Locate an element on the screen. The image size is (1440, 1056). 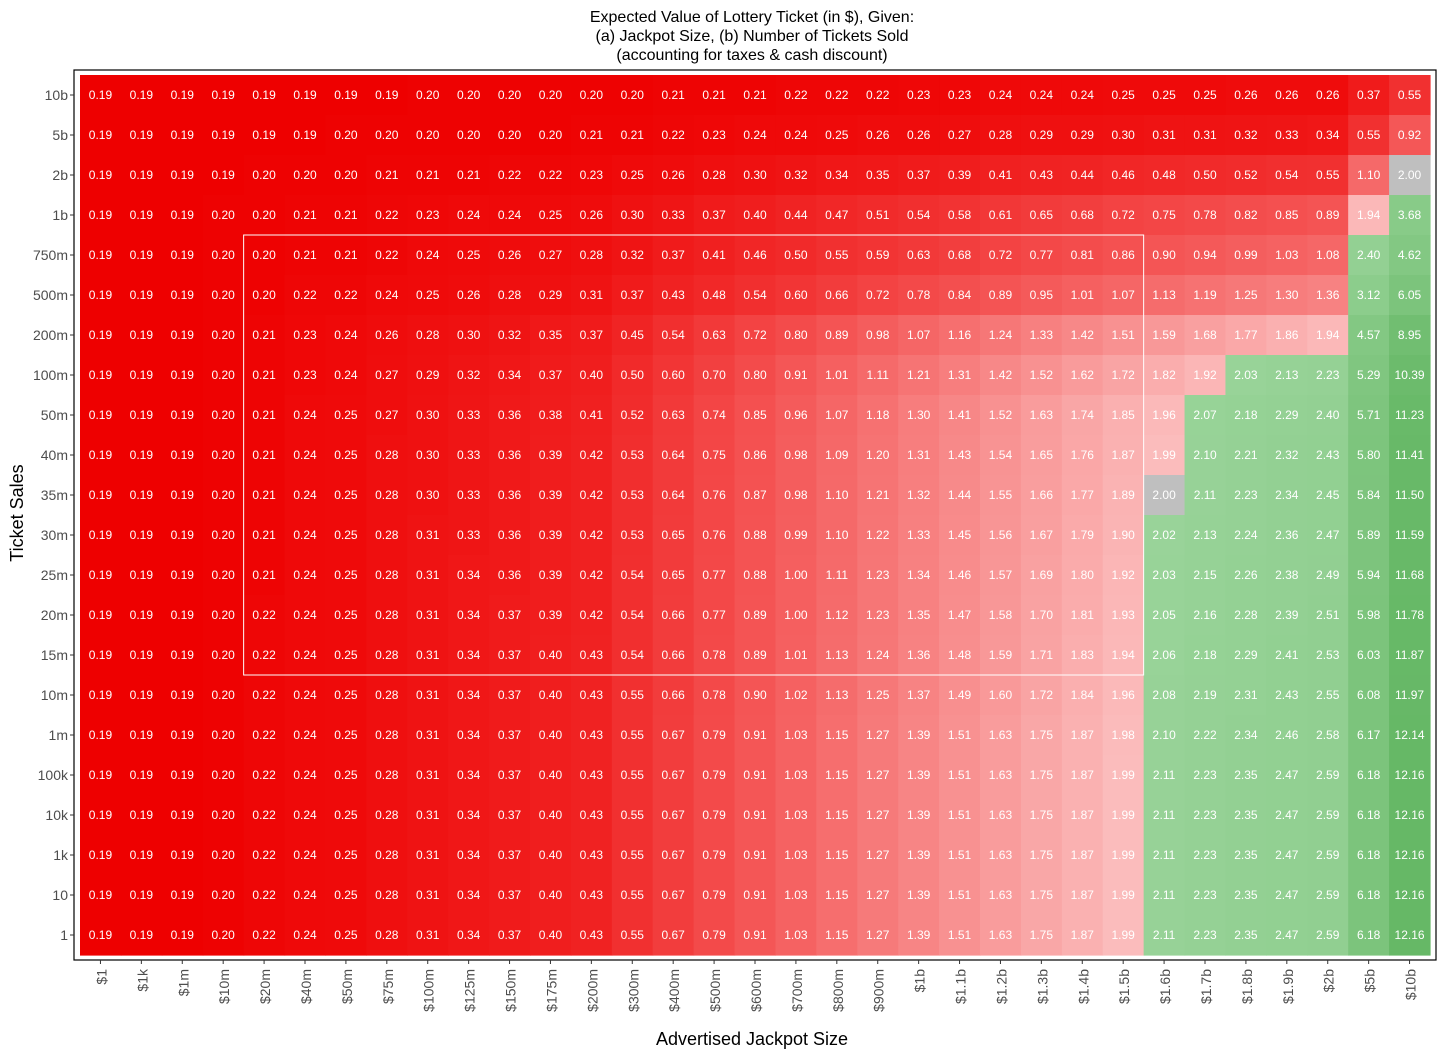
heatmap-cell-label: 1.51 is located at coordinates (960, 895).